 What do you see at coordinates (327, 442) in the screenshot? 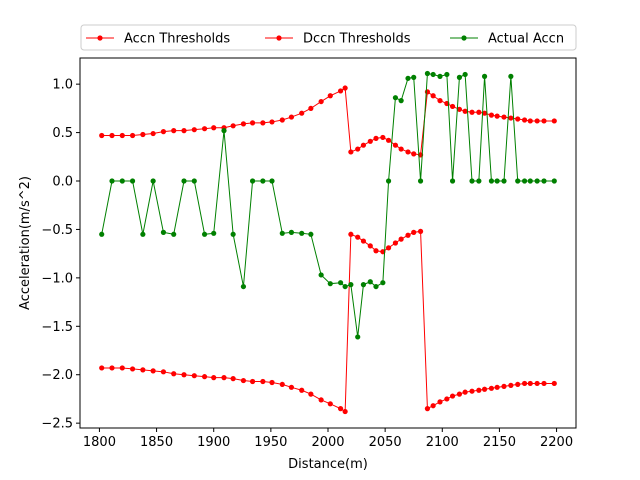
I see `x-tick-label: 2000` at bounding box center [327, 442].